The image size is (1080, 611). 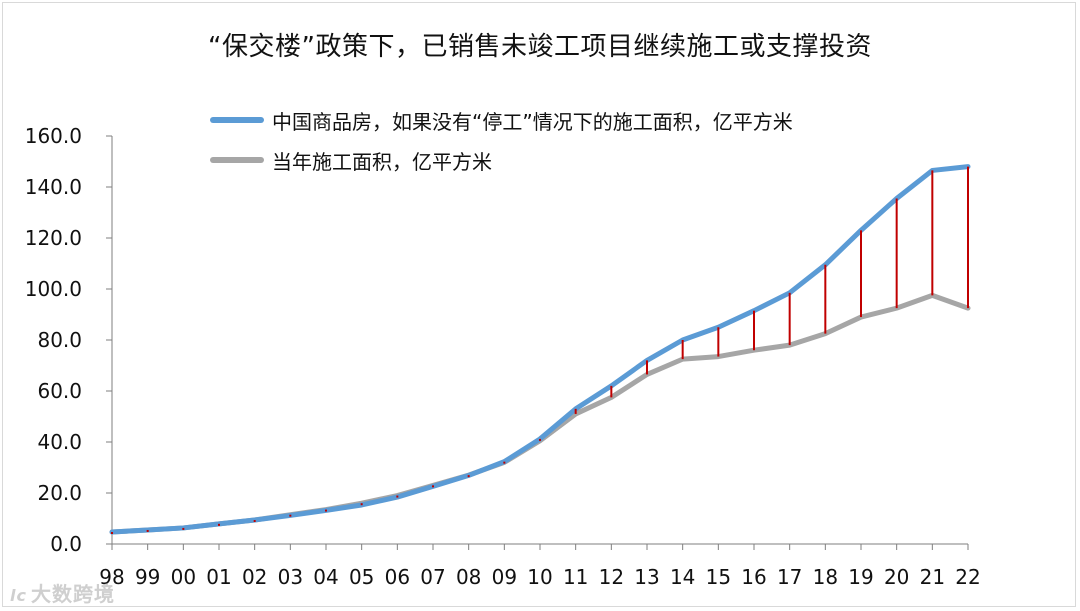 I want to click on x-tick-label: 03, so click(x=290, y=577).